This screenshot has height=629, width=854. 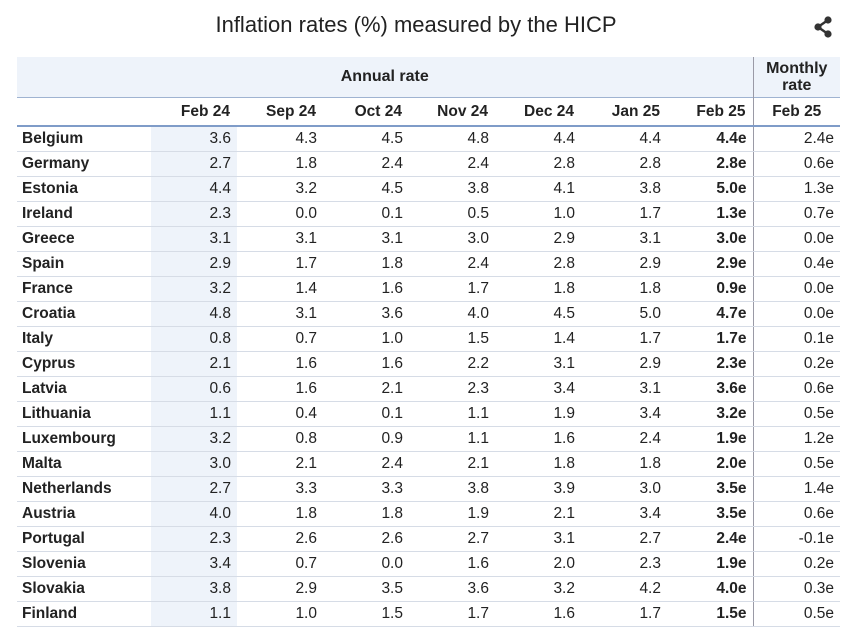 What do you see at coordinates (84, 364) in the screenshot?
I see `country-name: Cyprus` at bounding box center [84, 364].